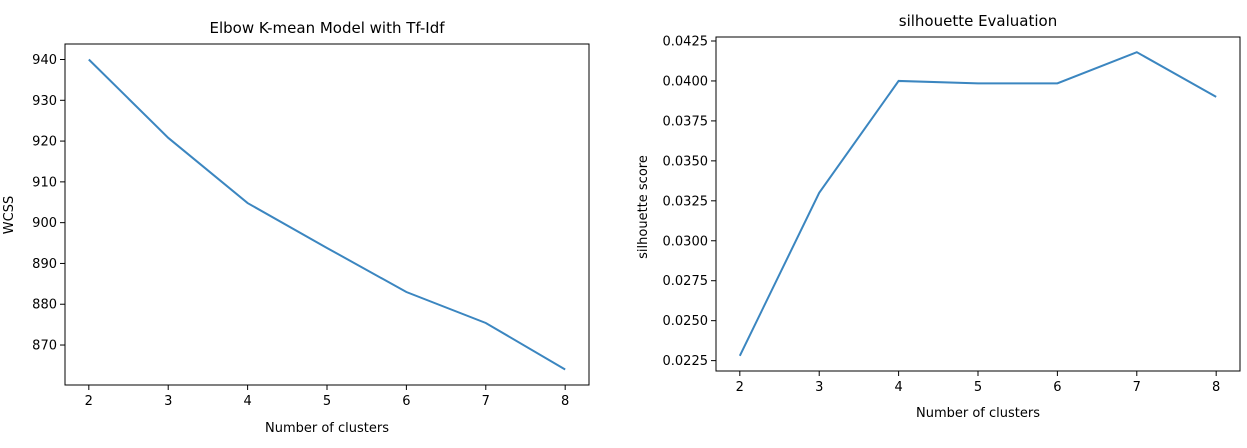 Image resolution: width=1247 pixels, height=448 pixels. Describe the element at coordinates (9, 215) in the screenshot. I see `elbow-y-axis-label: WCSS` at that location.